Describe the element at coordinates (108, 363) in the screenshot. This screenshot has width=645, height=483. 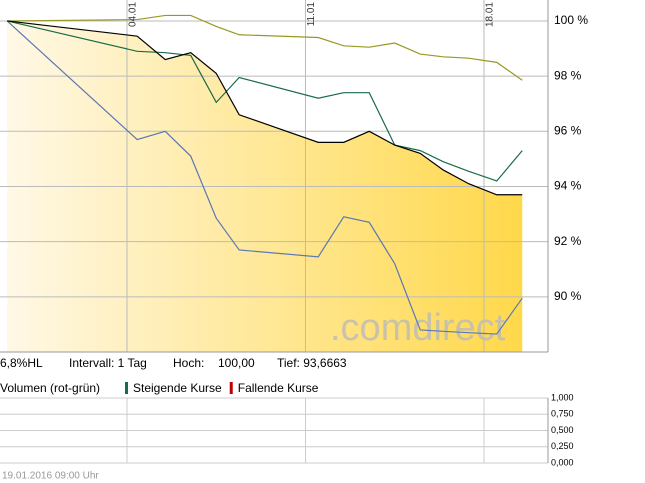
I see `info-text: Intervall: 1 Tag` at that location.